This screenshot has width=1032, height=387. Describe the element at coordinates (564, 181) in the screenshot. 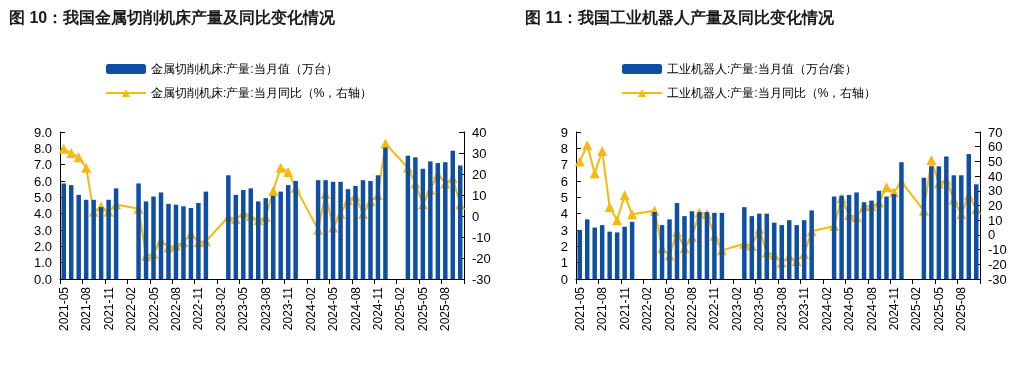

I see `y-tick-label: 6` at that location.